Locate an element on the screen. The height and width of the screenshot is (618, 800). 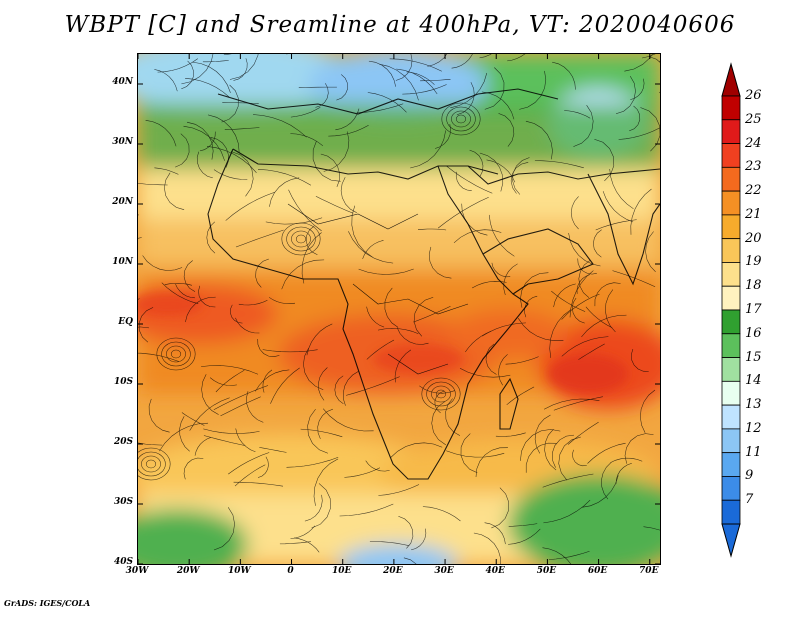
colorbar-level-label: 15 is located at coordinates (753, 357).